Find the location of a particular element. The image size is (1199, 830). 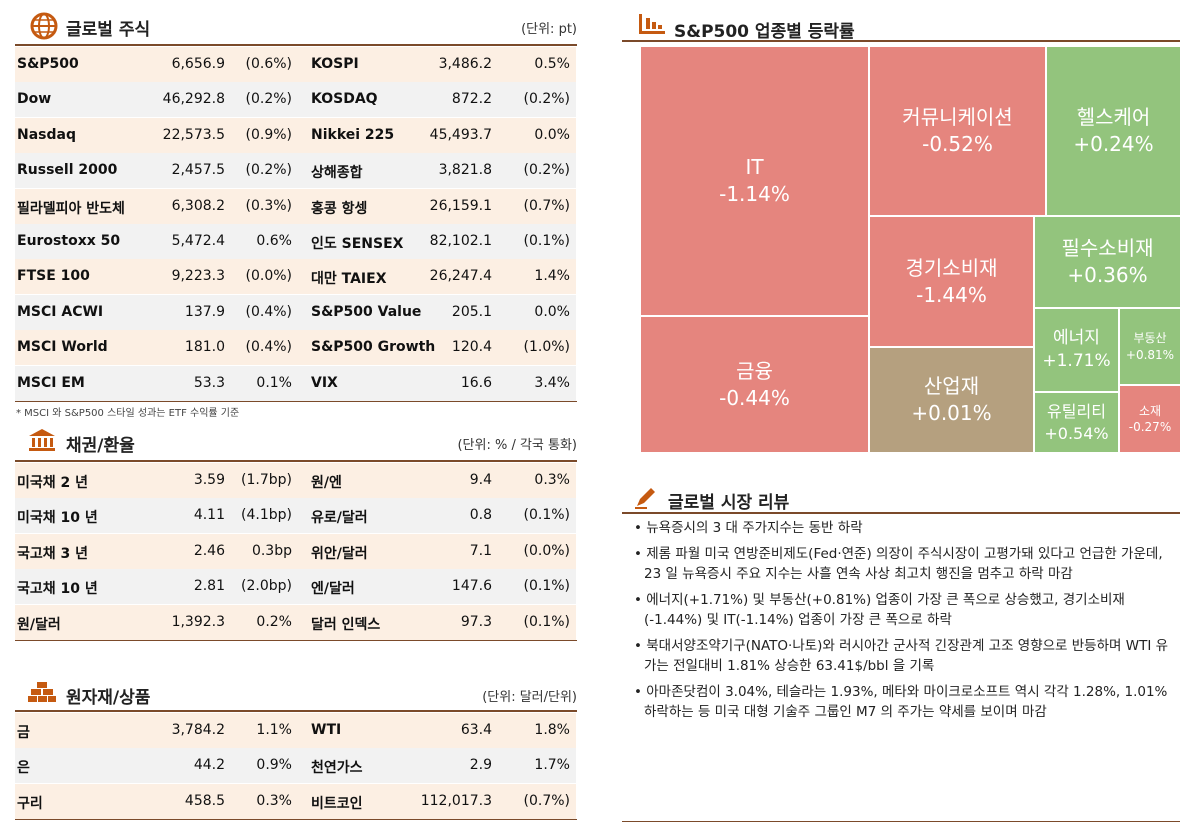

sector-label: IT is located at coordinates (754, 167).